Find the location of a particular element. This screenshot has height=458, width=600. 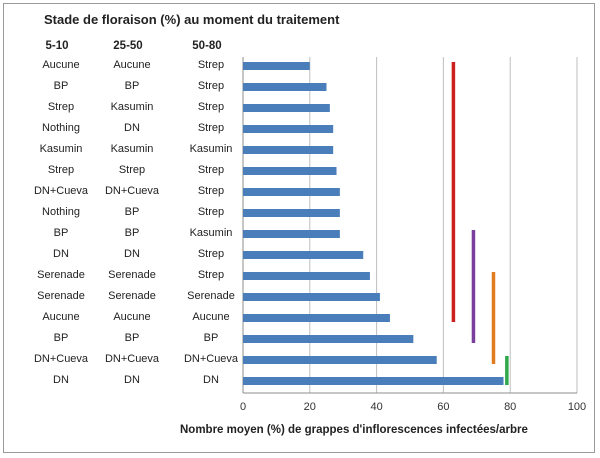

x-tick-label: 80 is located at coordinates (510, 407).